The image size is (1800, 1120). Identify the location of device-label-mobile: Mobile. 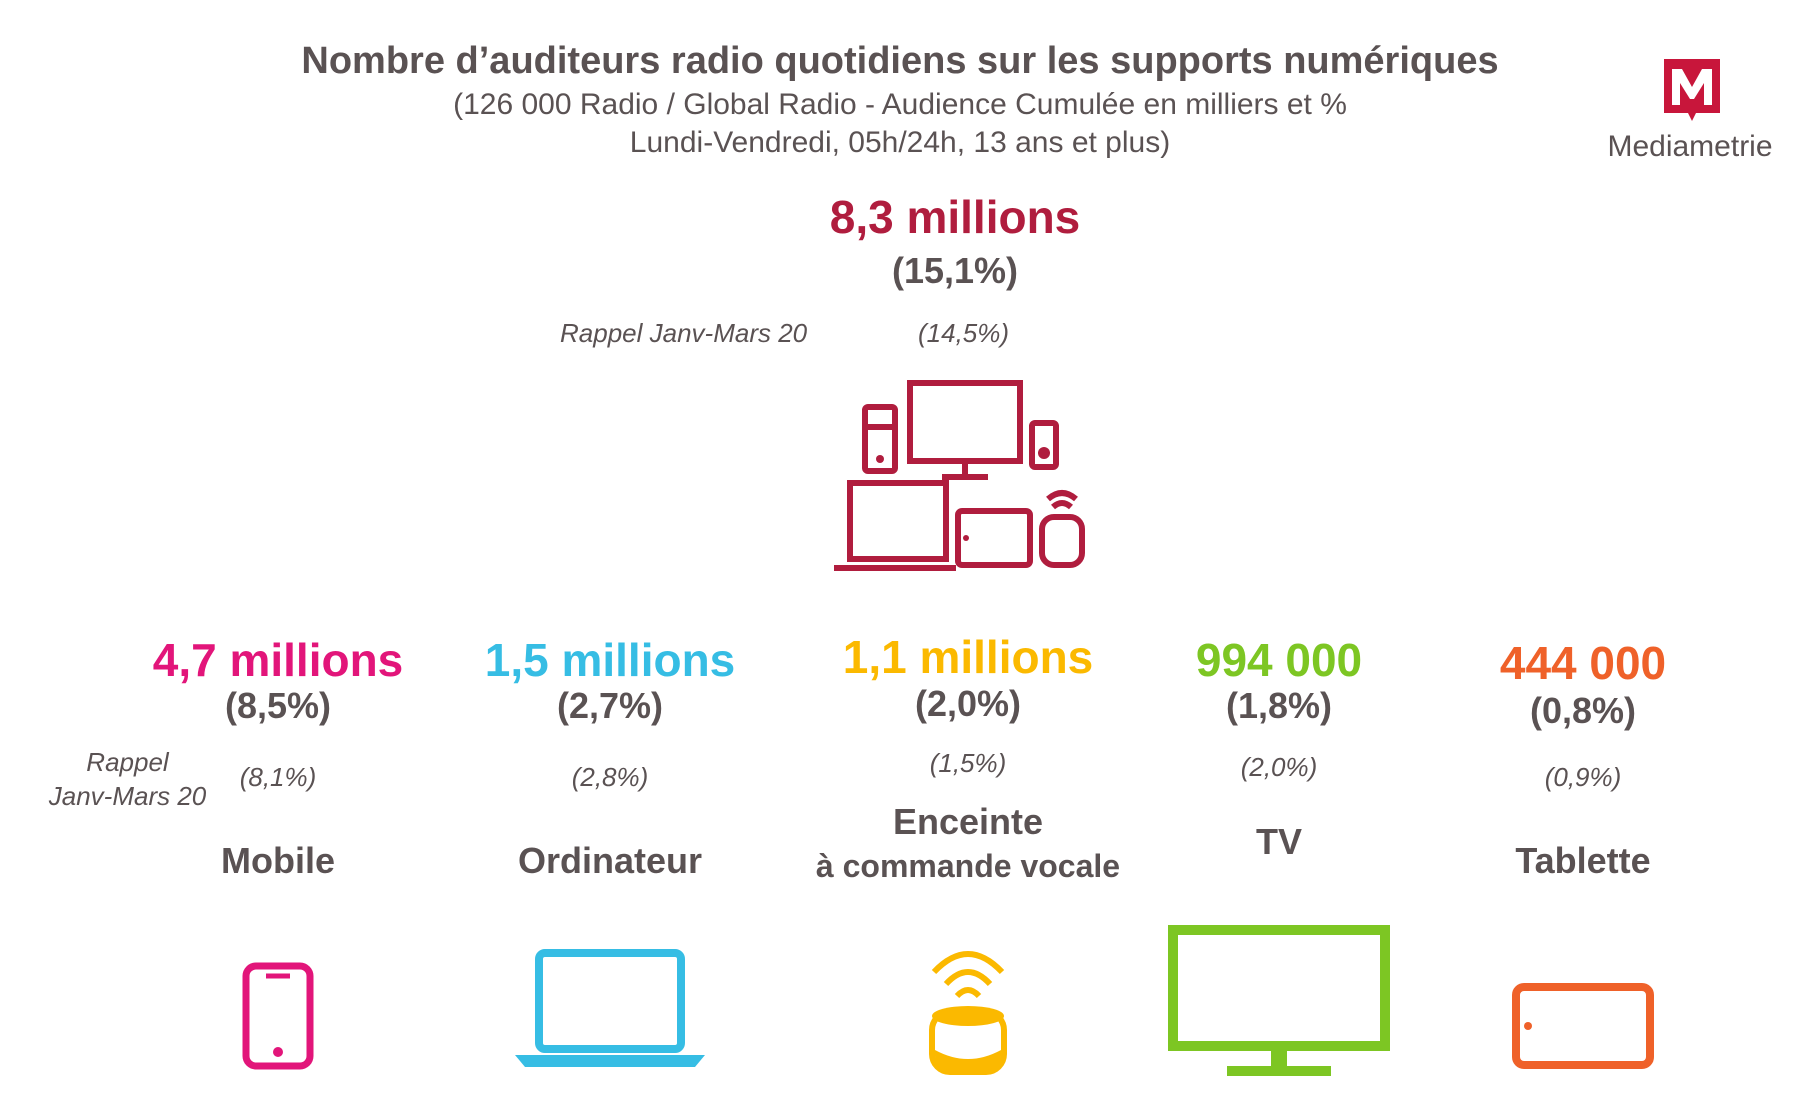
(278, 861).